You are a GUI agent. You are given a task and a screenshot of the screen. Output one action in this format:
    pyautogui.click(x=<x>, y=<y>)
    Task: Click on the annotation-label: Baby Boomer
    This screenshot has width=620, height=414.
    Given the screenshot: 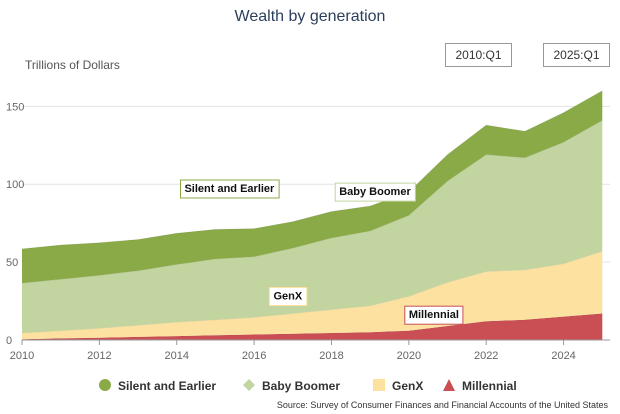 What is the action you would take?
    pyautogui.click(x=375, y=192)
    